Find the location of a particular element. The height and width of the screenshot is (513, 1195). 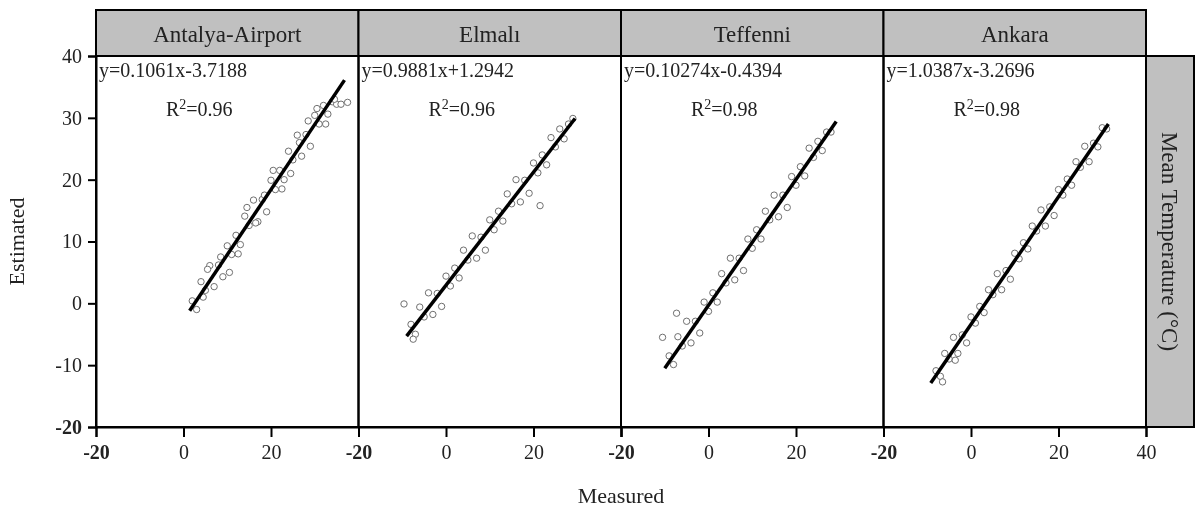

chart-title: Ankara is located at coordinates (1014, 34).